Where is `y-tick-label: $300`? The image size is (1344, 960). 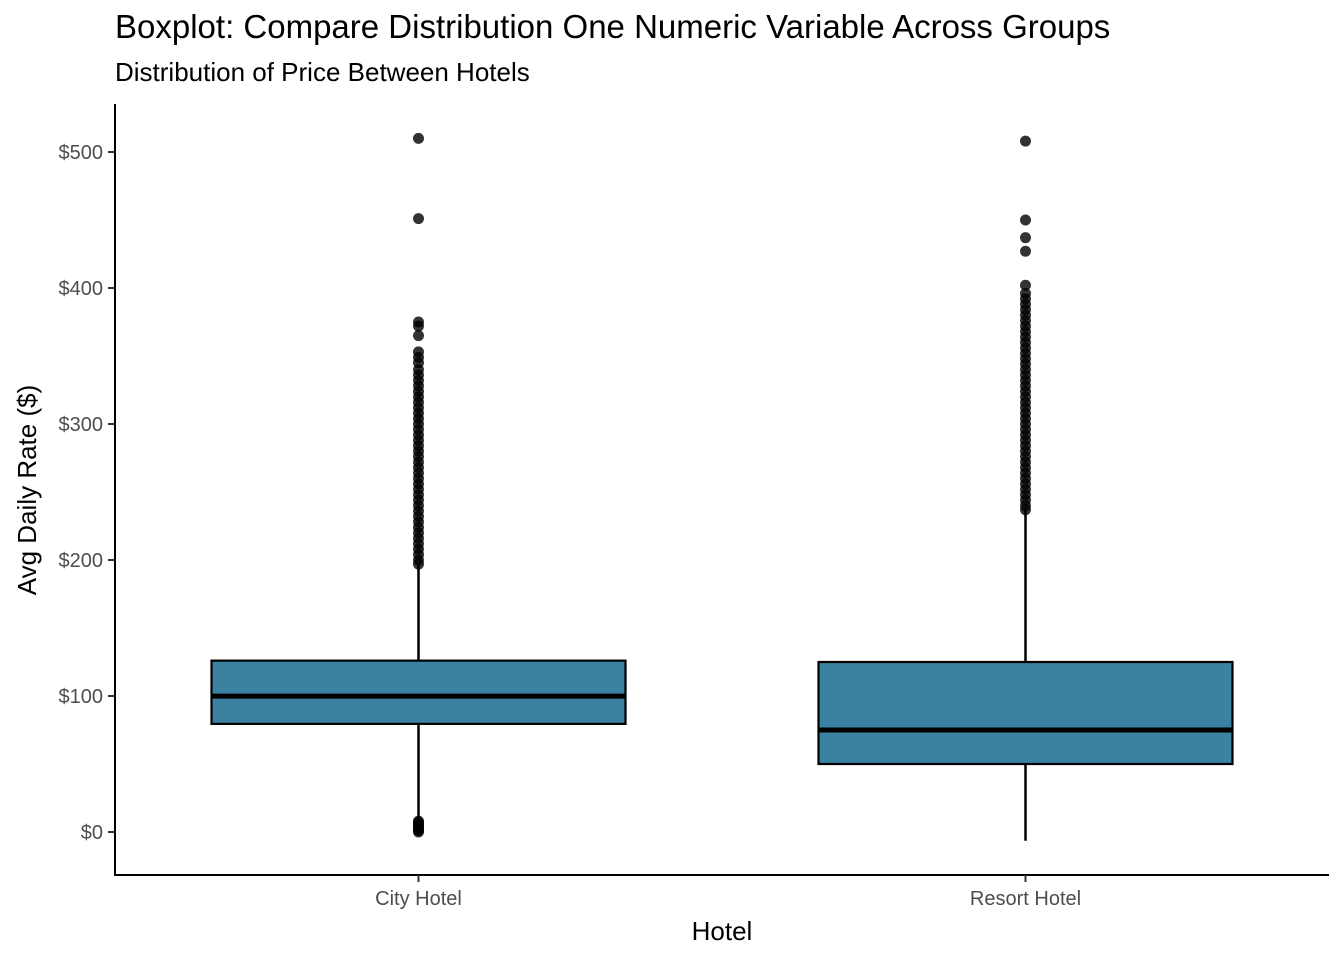
y-tick-label: $300 is located at coordinates (81, 425).